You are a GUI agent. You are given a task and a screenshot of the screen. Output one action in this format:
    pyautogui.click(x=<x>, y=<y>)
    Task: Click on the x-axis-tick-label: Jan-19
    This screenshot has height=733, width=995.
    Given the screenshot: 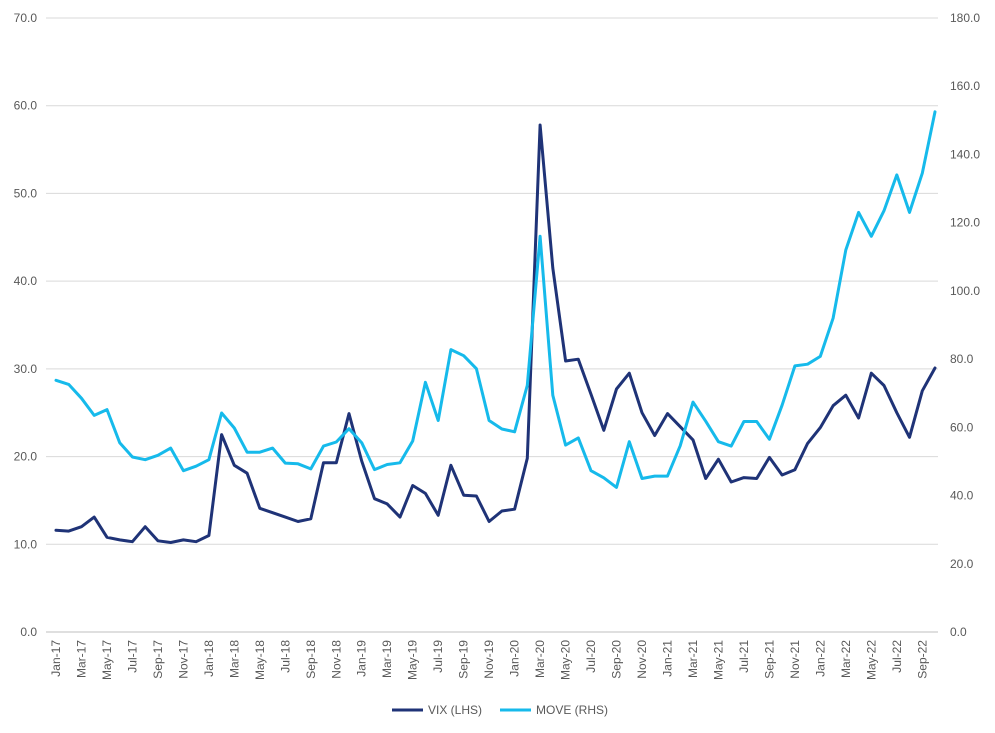 What is the action you would take?
    pyautogui.click(x=362, y=658)
    